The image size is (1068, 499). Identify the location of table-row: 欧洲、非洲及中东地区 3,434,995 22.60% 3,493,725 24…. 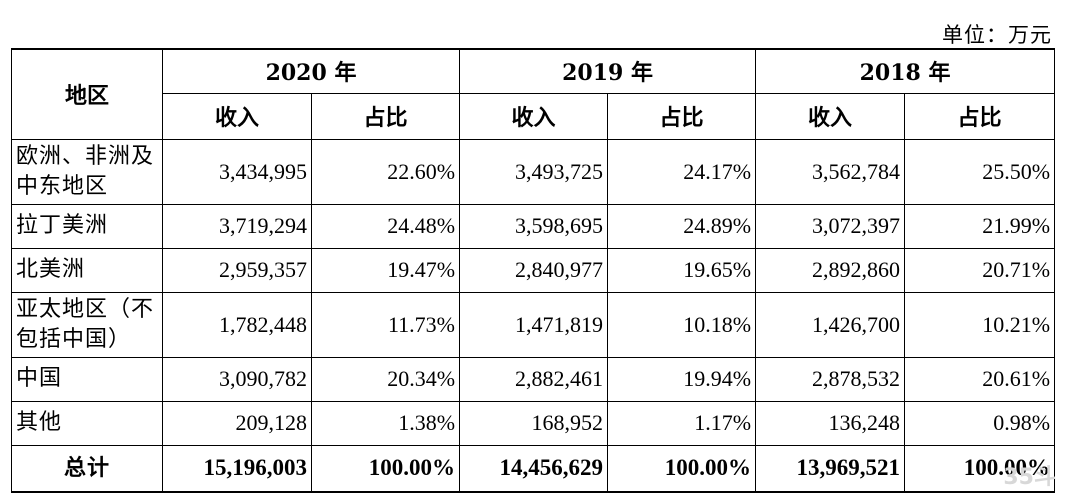
(533, 171).